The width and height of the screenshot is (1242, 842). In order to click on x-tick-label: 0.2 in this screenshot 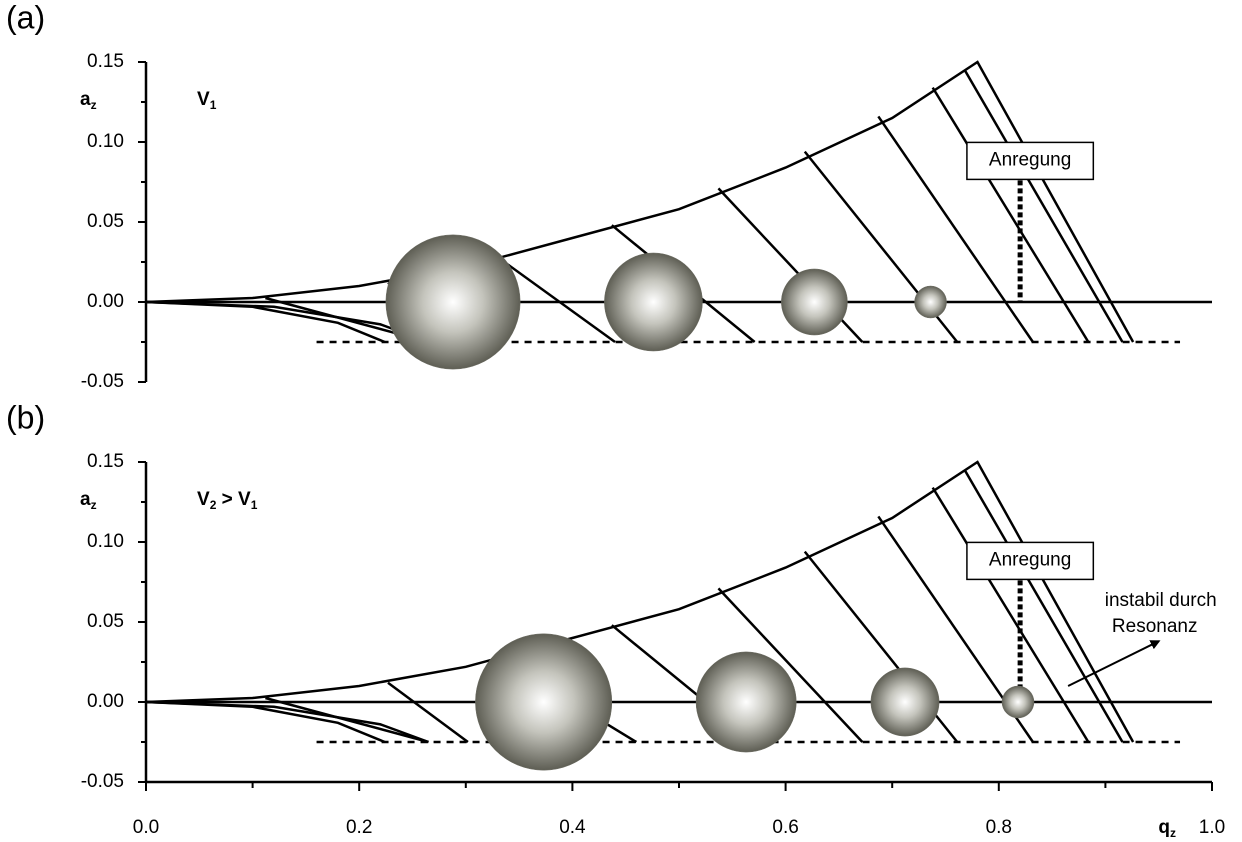, I will do `click(359, 827)`.